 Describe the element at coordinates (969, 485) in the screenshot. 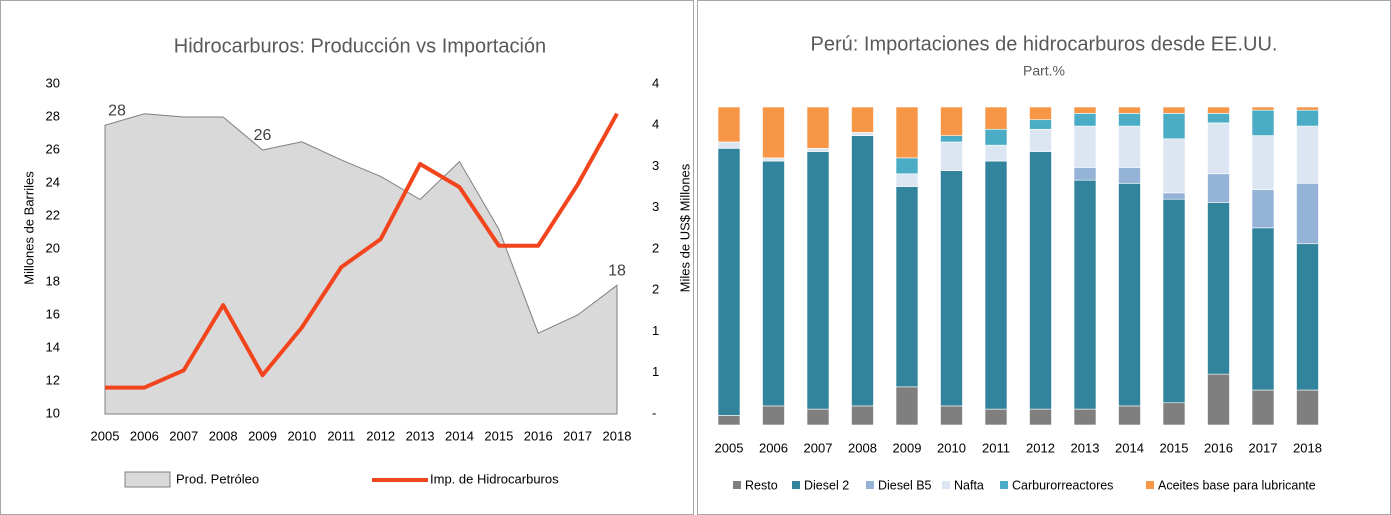

I see `legend-label: Nafta` at that location.